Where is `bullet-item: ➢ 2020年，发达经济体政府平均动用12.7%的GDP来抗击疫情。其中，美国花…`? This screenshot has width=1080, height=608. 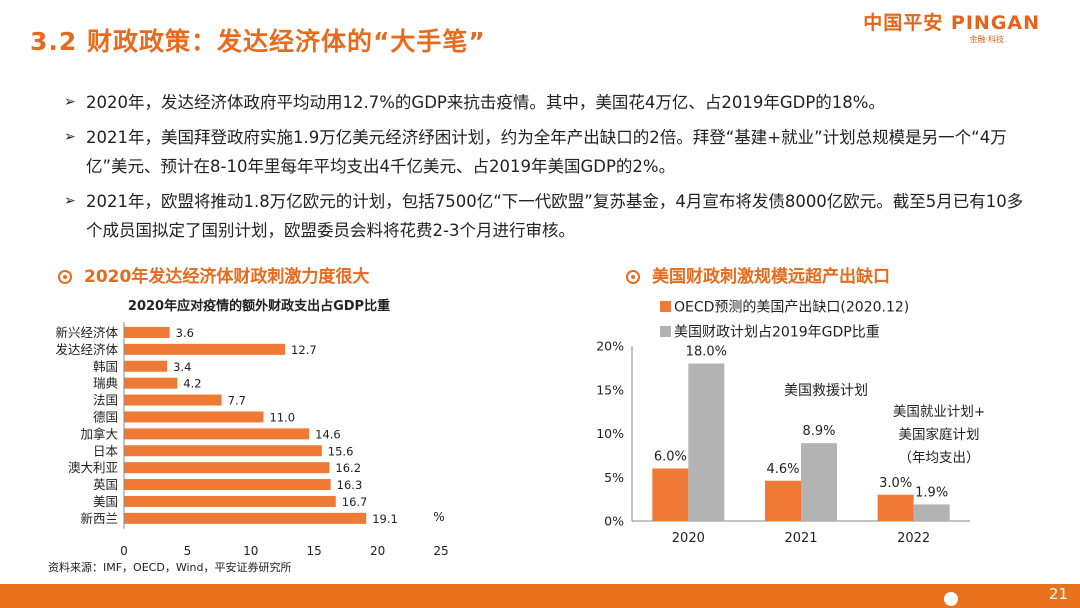 bullet-item: ➢ 2020年，发达经济体政府平均动用12.7%的GDP来抗击疫情。其中，美国花… is located at coordinates (549, 102).